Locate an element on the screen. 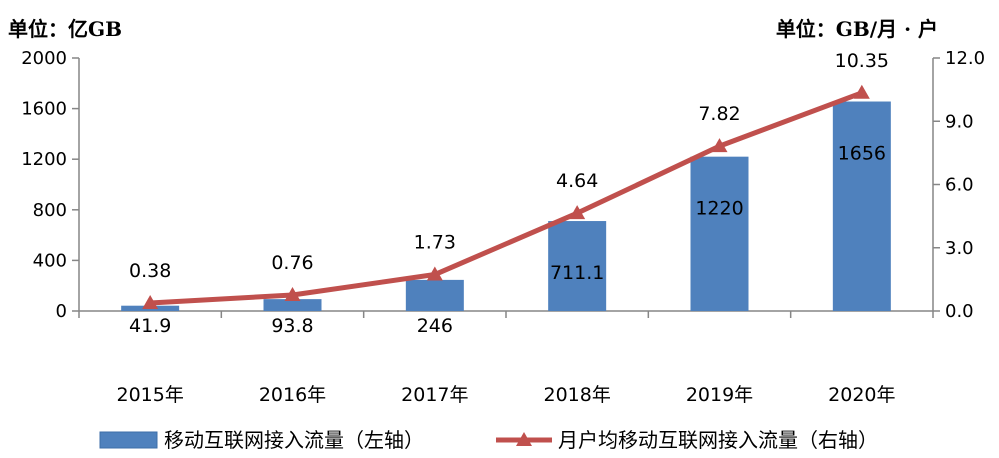 The image size is (999, 458). category-label: 2016年 is located at coordinates (292, 395).